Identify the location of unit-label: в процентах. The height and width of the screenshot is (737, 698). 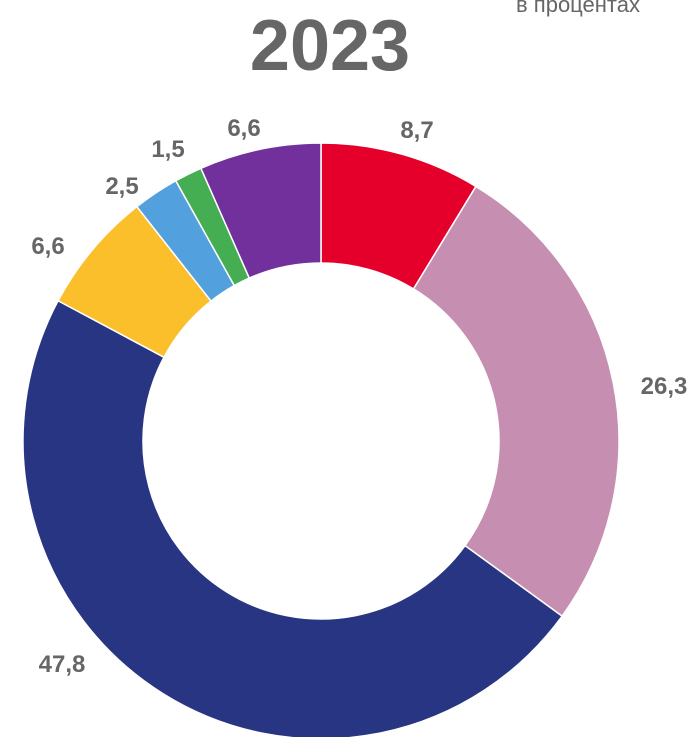
(578, 8).